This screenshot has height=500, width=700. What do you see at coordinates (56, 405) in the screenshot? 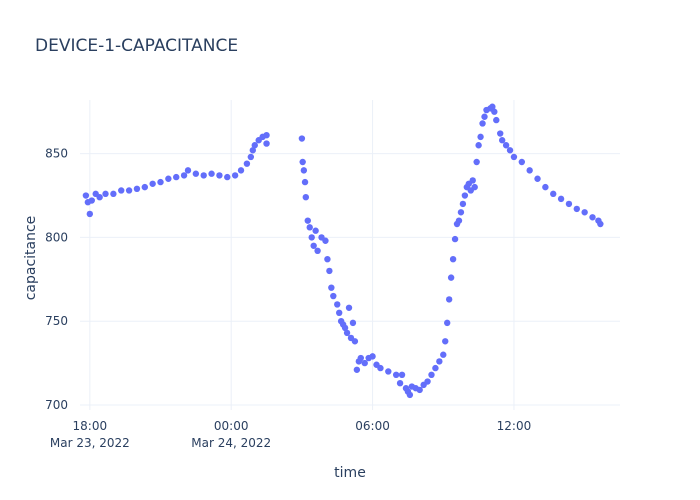
I see `y-tick-label: 700` at bounding box center [56, 405].